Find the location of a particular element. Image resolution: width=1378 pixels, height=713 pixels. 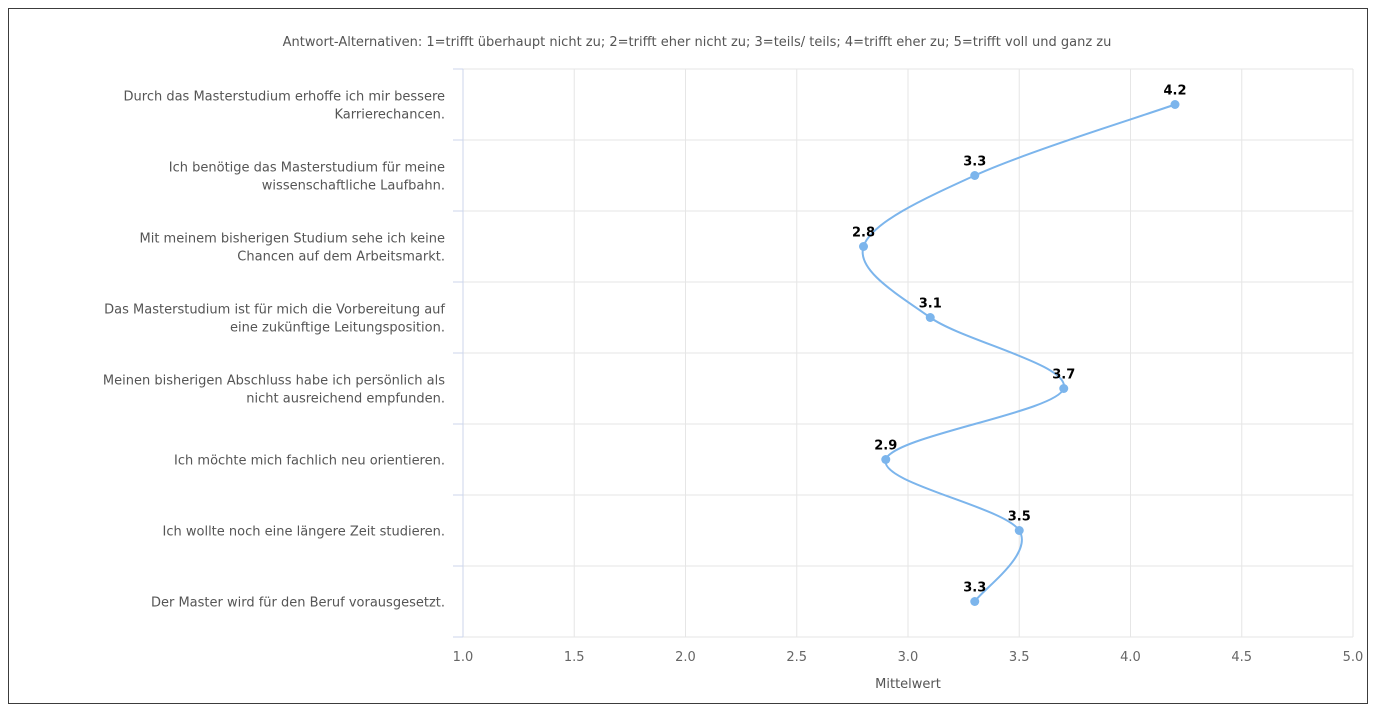

data-label: 4.2 is located at coordinates (1174, 91).